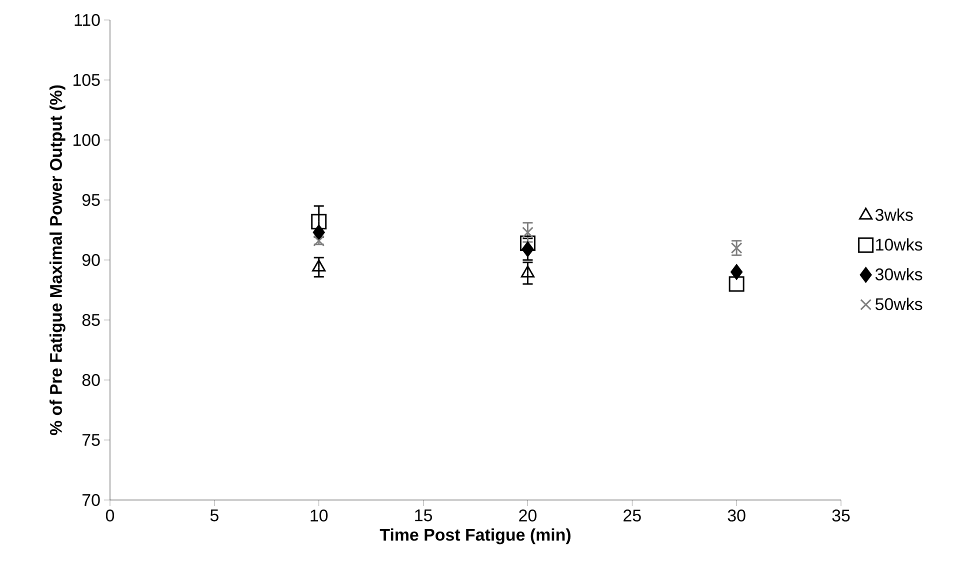 The image size is (967, 586). Describe the element at coordinates (899, 244) in the screenshot. I see `legend-label: 10wks` at that location.